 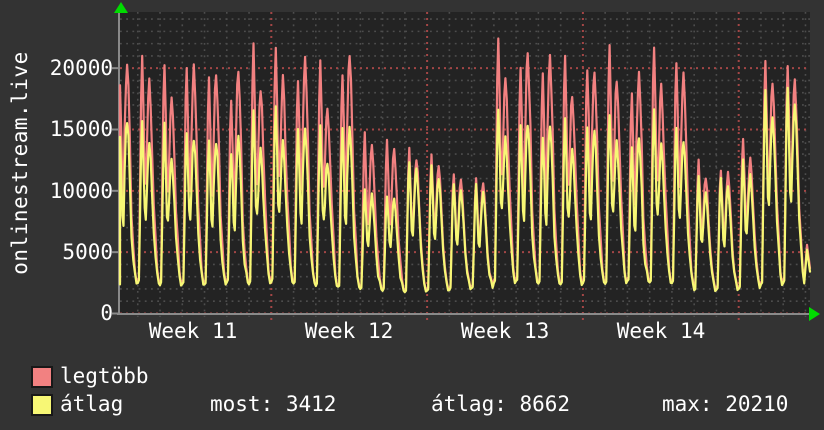 What do you see at coordinates (725, 404) in the screenshot?
I see `stat-max: max: 20210` at bounding box center [725, 404].